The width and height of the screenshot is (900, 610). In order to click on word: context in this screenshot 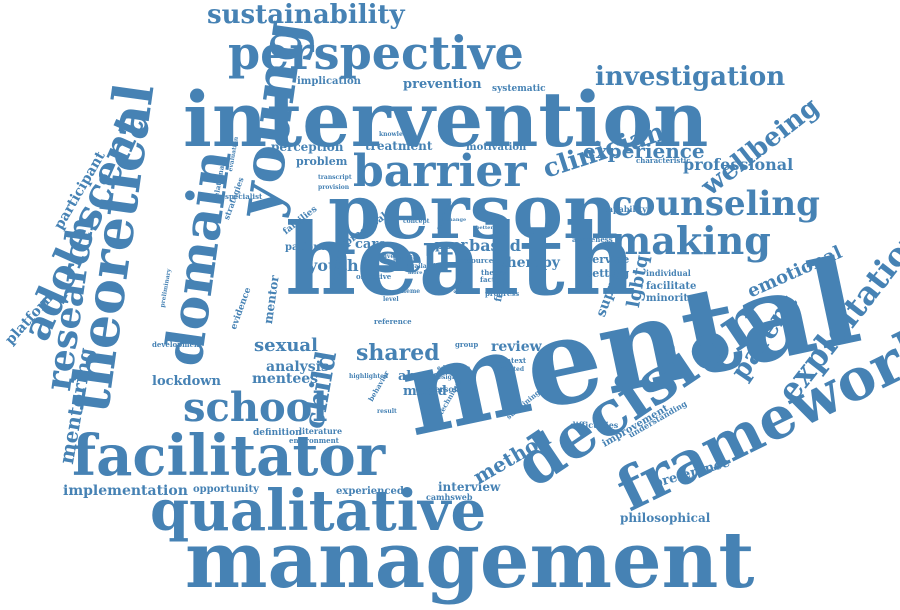, I will do `click(512, 360)`.